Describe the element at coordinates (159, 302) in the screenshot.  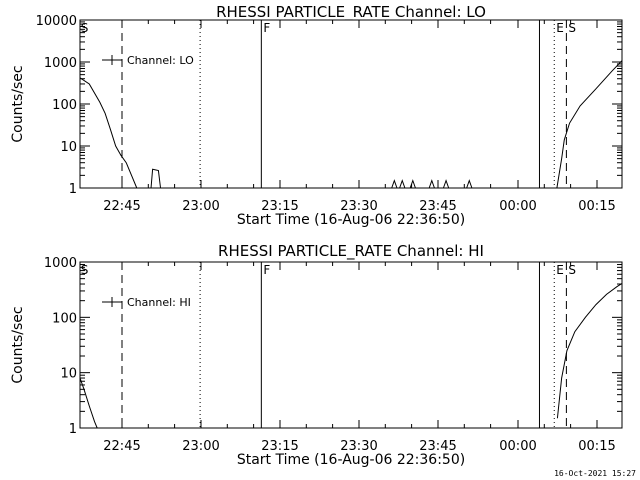
I see `legend-label: Channel: HI` at that location.